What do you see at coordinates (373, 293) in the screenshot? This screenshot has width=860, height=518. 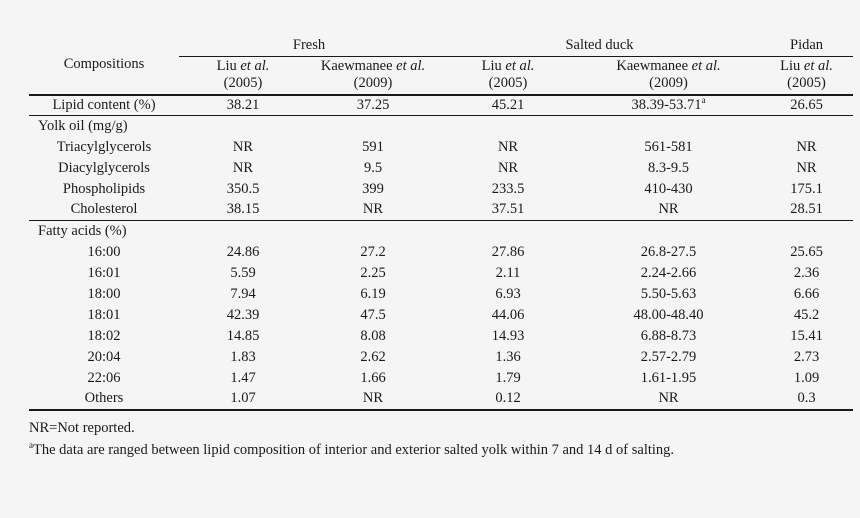 I see `cell-value: 6.19` at bounding box center [373, 293].